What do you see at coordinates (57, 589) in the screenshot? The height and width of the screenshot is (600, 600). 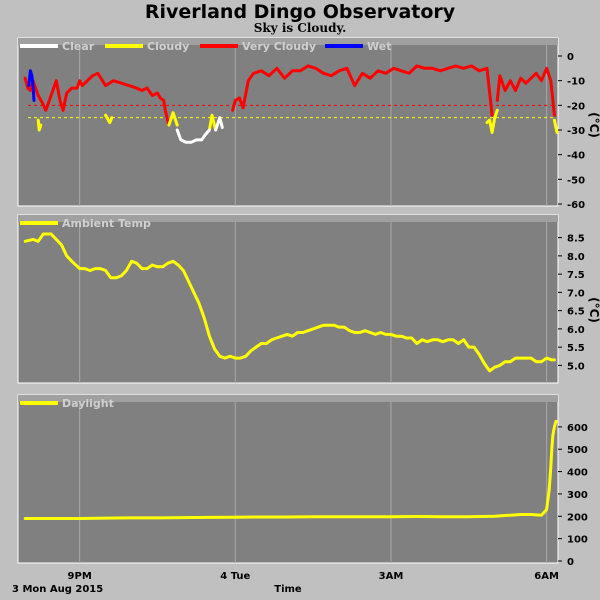 I see `date-label: 3 Mon Aug 2015` at bounding box center [57, 589].